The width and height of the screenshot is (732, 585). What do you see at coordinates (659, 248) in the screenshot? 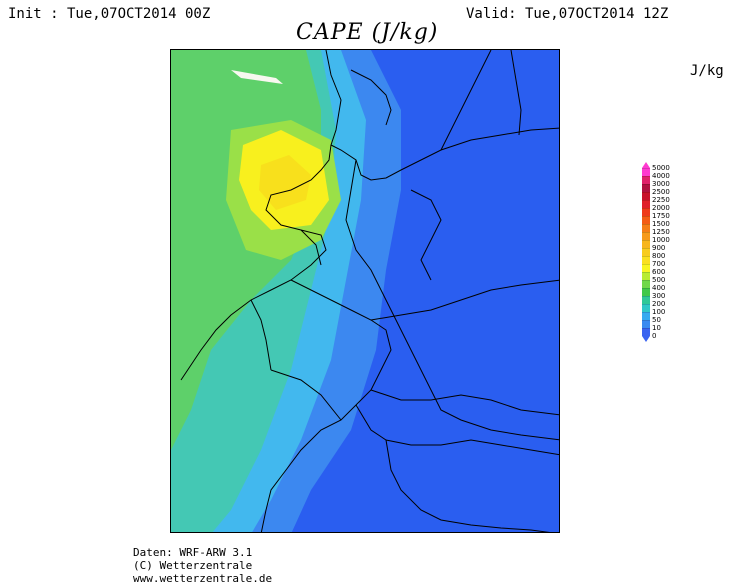
I see `legend-tick-label: 900` at bounding box center [659, 248].